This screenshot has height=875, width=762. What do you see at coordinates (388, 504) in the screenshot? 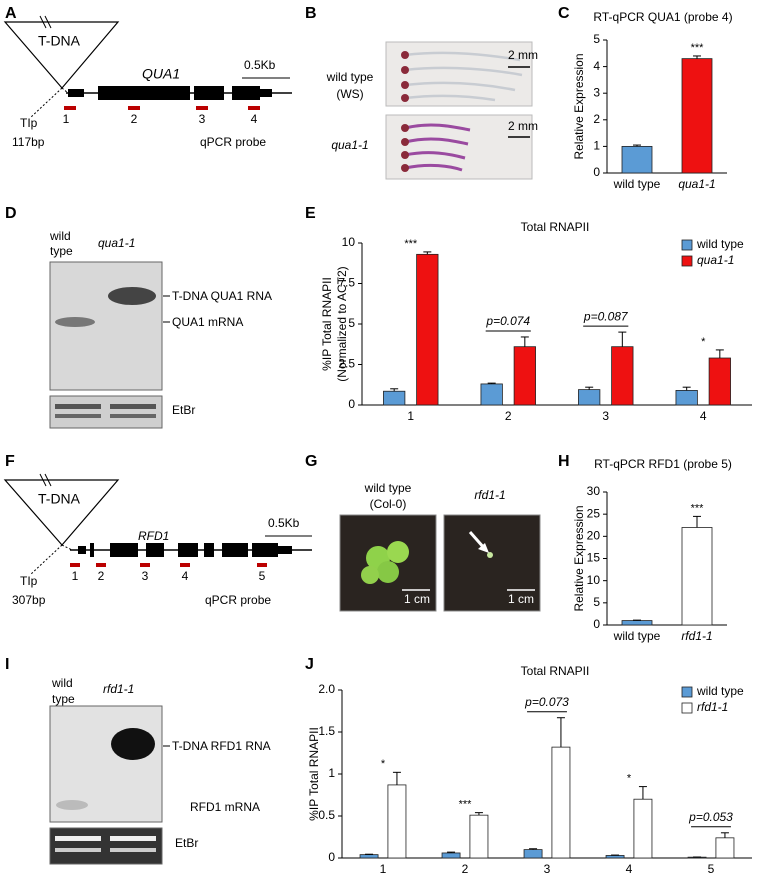
I see `genotype-label: (Col-0)` at bounding box center [388, 504].